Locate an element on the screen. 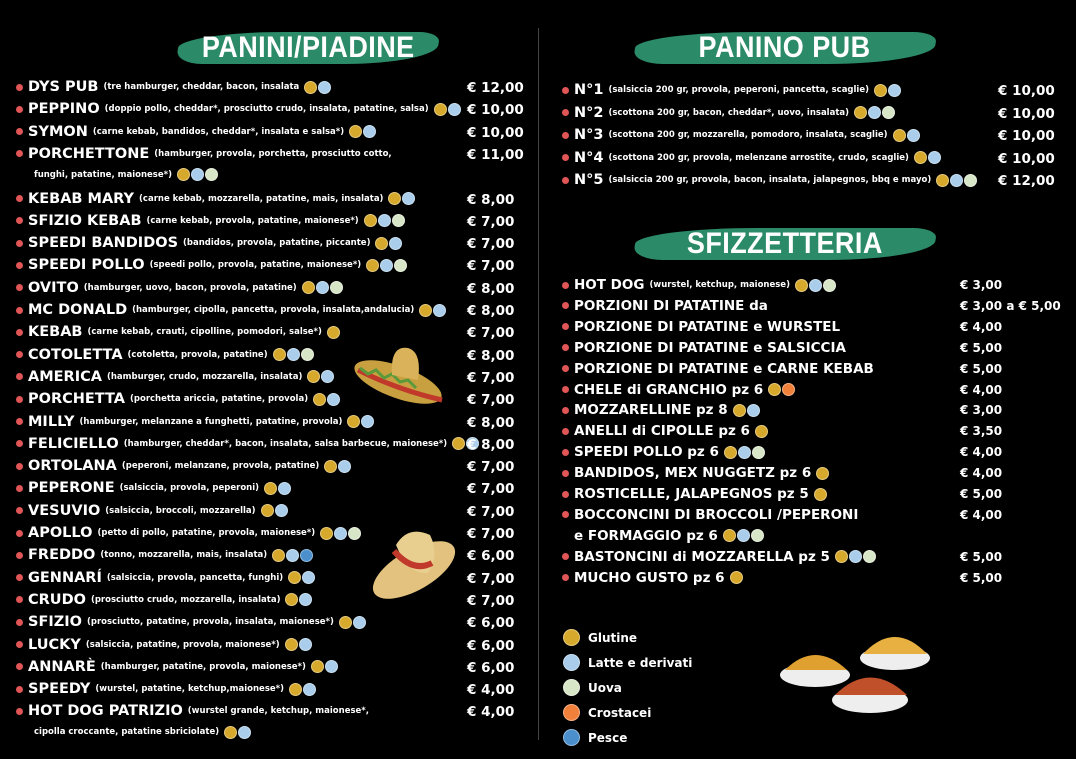 This screenshot has width=1076, height=759. legend-label: Glutine is located at coordinates (613, 637).